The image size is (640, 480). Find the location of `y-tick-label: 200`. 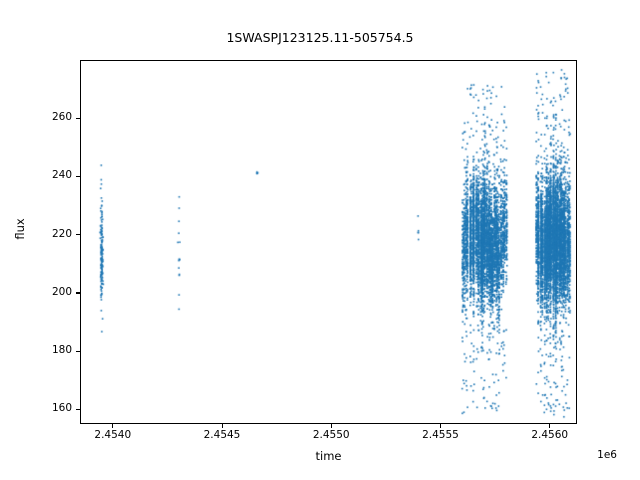

y-tick-label: 200 is located at coordinates (61, 291).